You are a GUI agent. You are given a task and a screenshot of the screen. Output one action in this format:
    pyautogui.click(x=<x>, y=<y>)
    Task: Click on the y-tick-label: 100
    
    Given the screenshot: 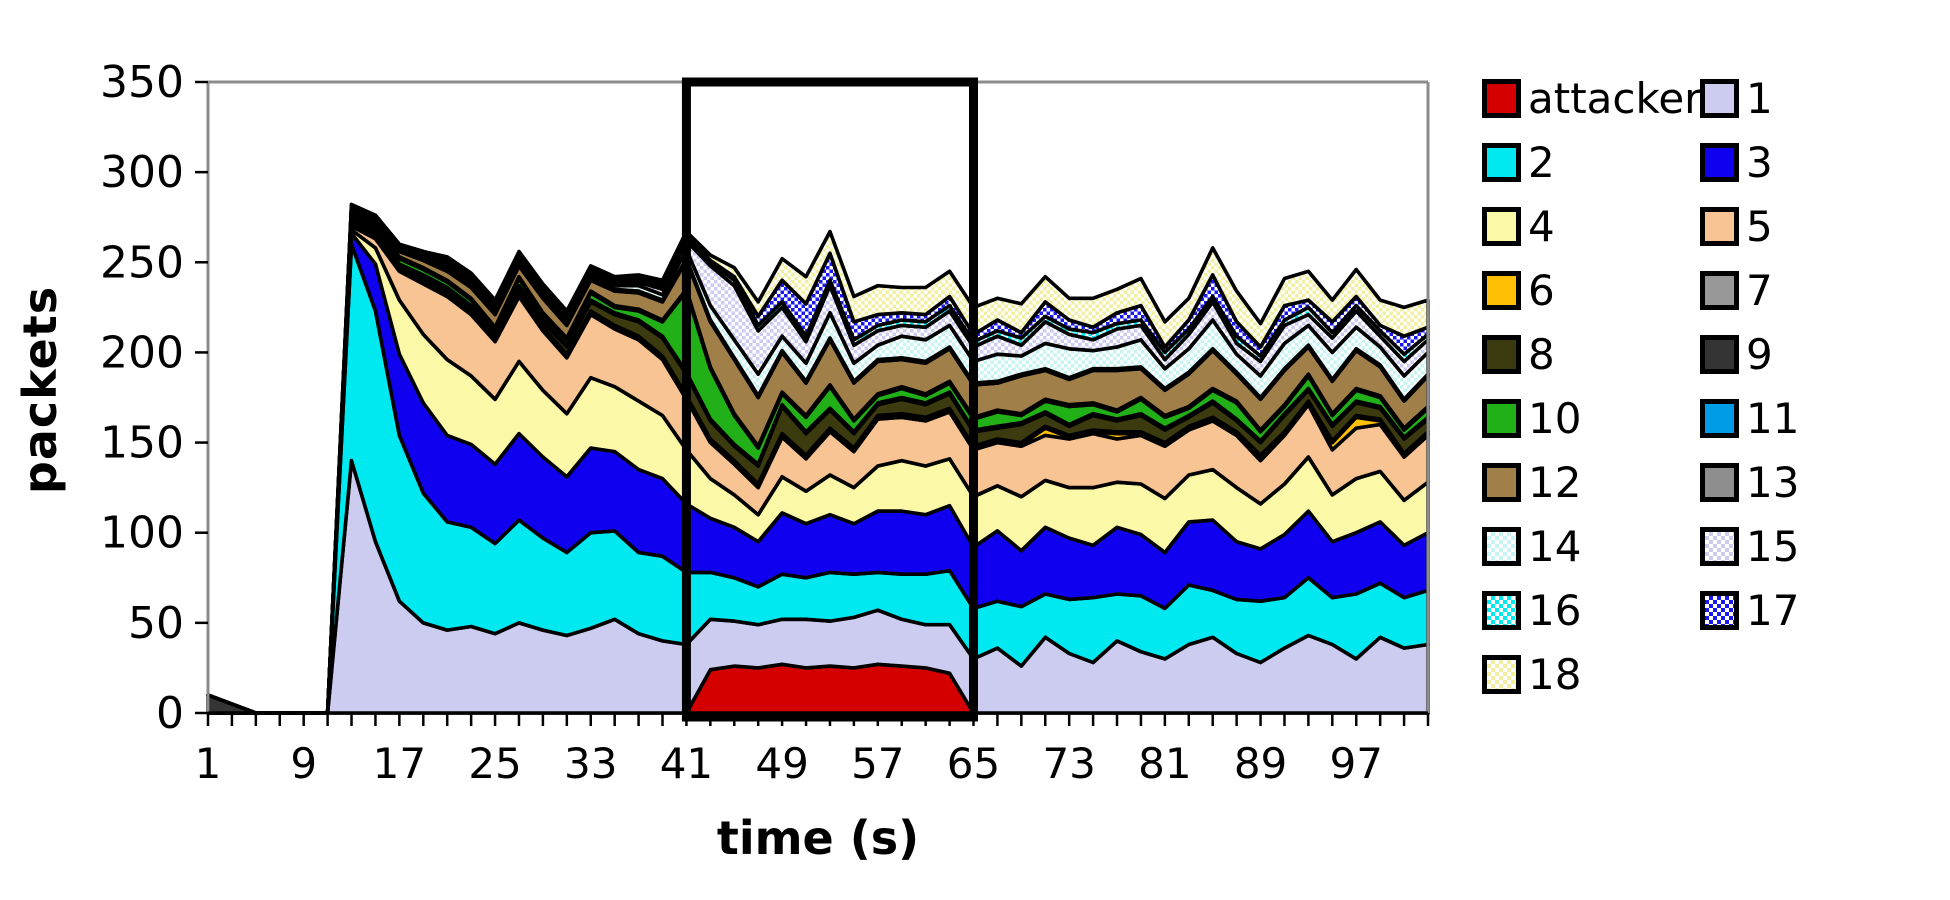 What is the action you would take?
    pyautogui.click(x=142, y=533)
    